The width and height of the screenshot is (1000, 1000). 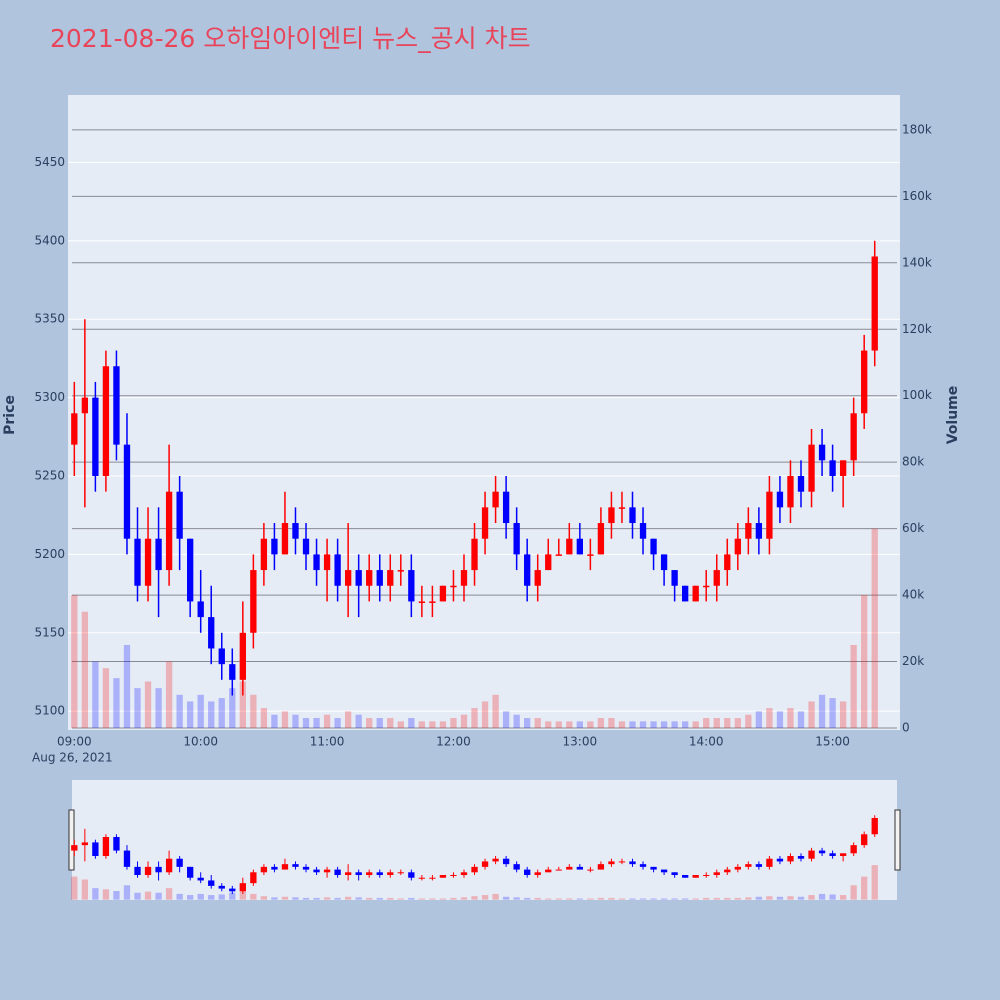 What do you see at coordinates (917, 196) in the screenshot?
I see `y2-tick-label: 160k` at bounding box center [917, 196].